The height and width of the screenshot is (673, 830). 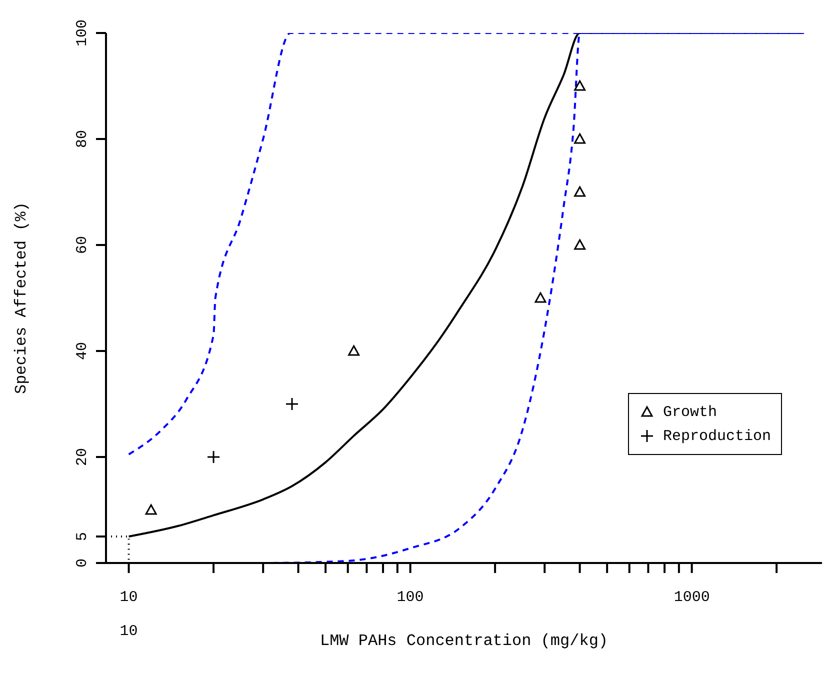 I want to click on y-tick-label: 40, so click(x=82, y=351).